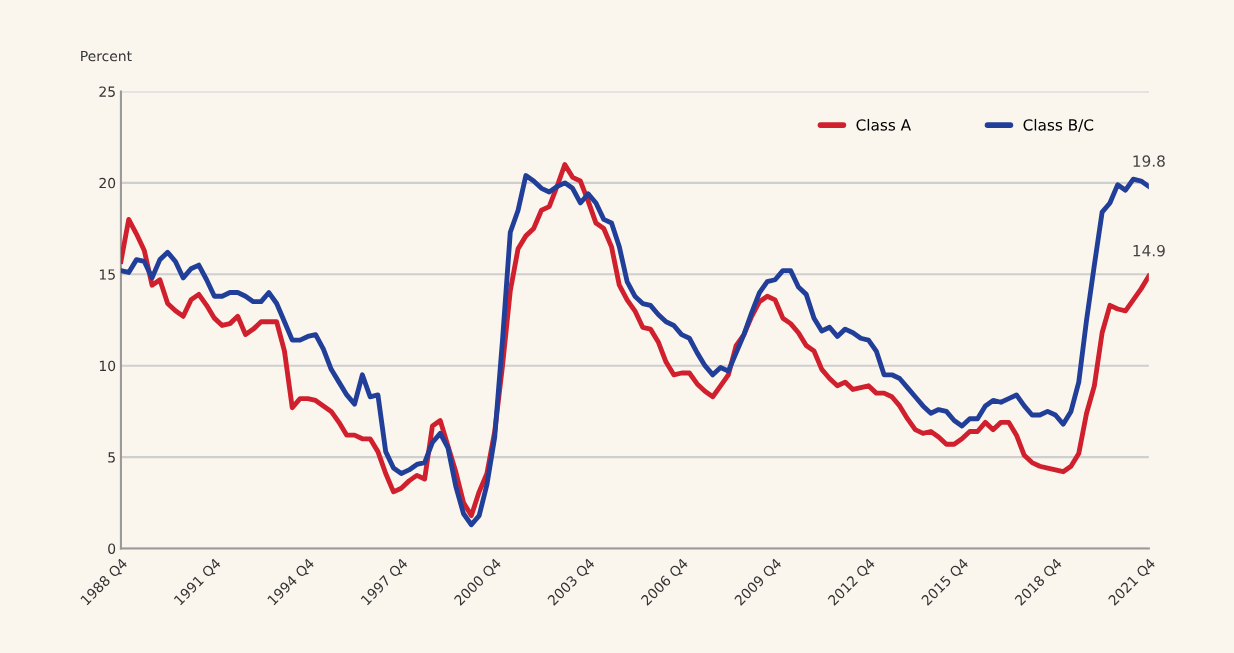 This screenshot has width=1234, height=653. What do you see at coordinates (112, 548) in the screenshot?
I see `y-tick-label: 0` at bounding box center [112, 548].